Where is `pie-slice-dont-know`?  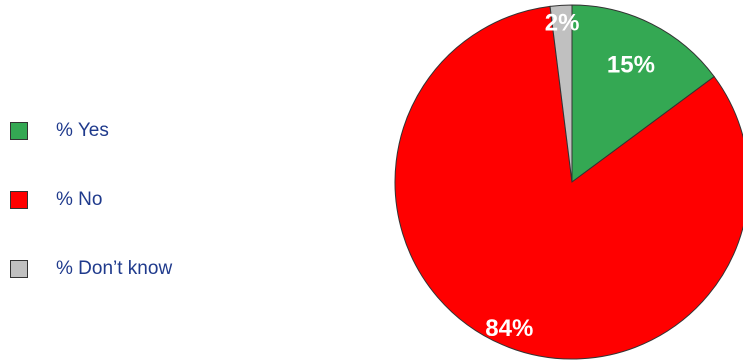 pie-slice-dont-know is located at coordinates (561, 93).